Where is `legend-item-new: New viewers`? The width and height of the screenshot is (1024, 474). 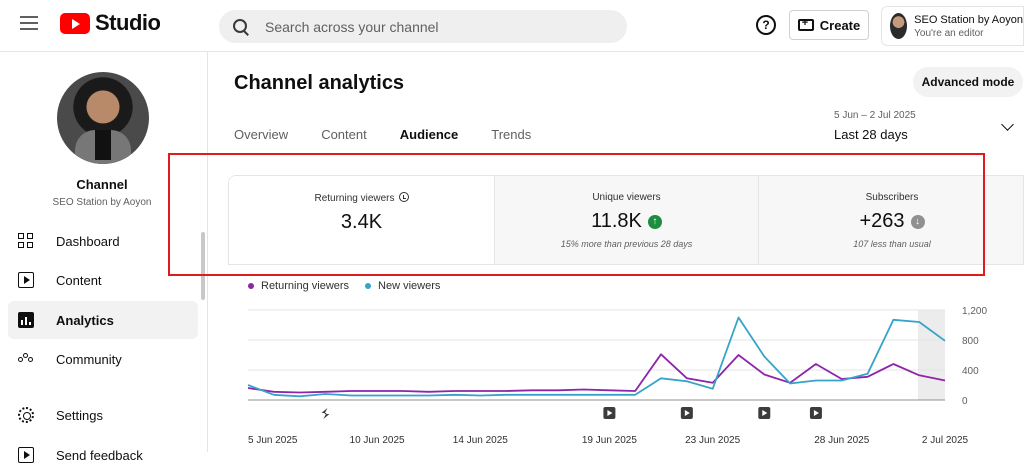 legend-item-new: New viewers is located at coordinates (402, 286).